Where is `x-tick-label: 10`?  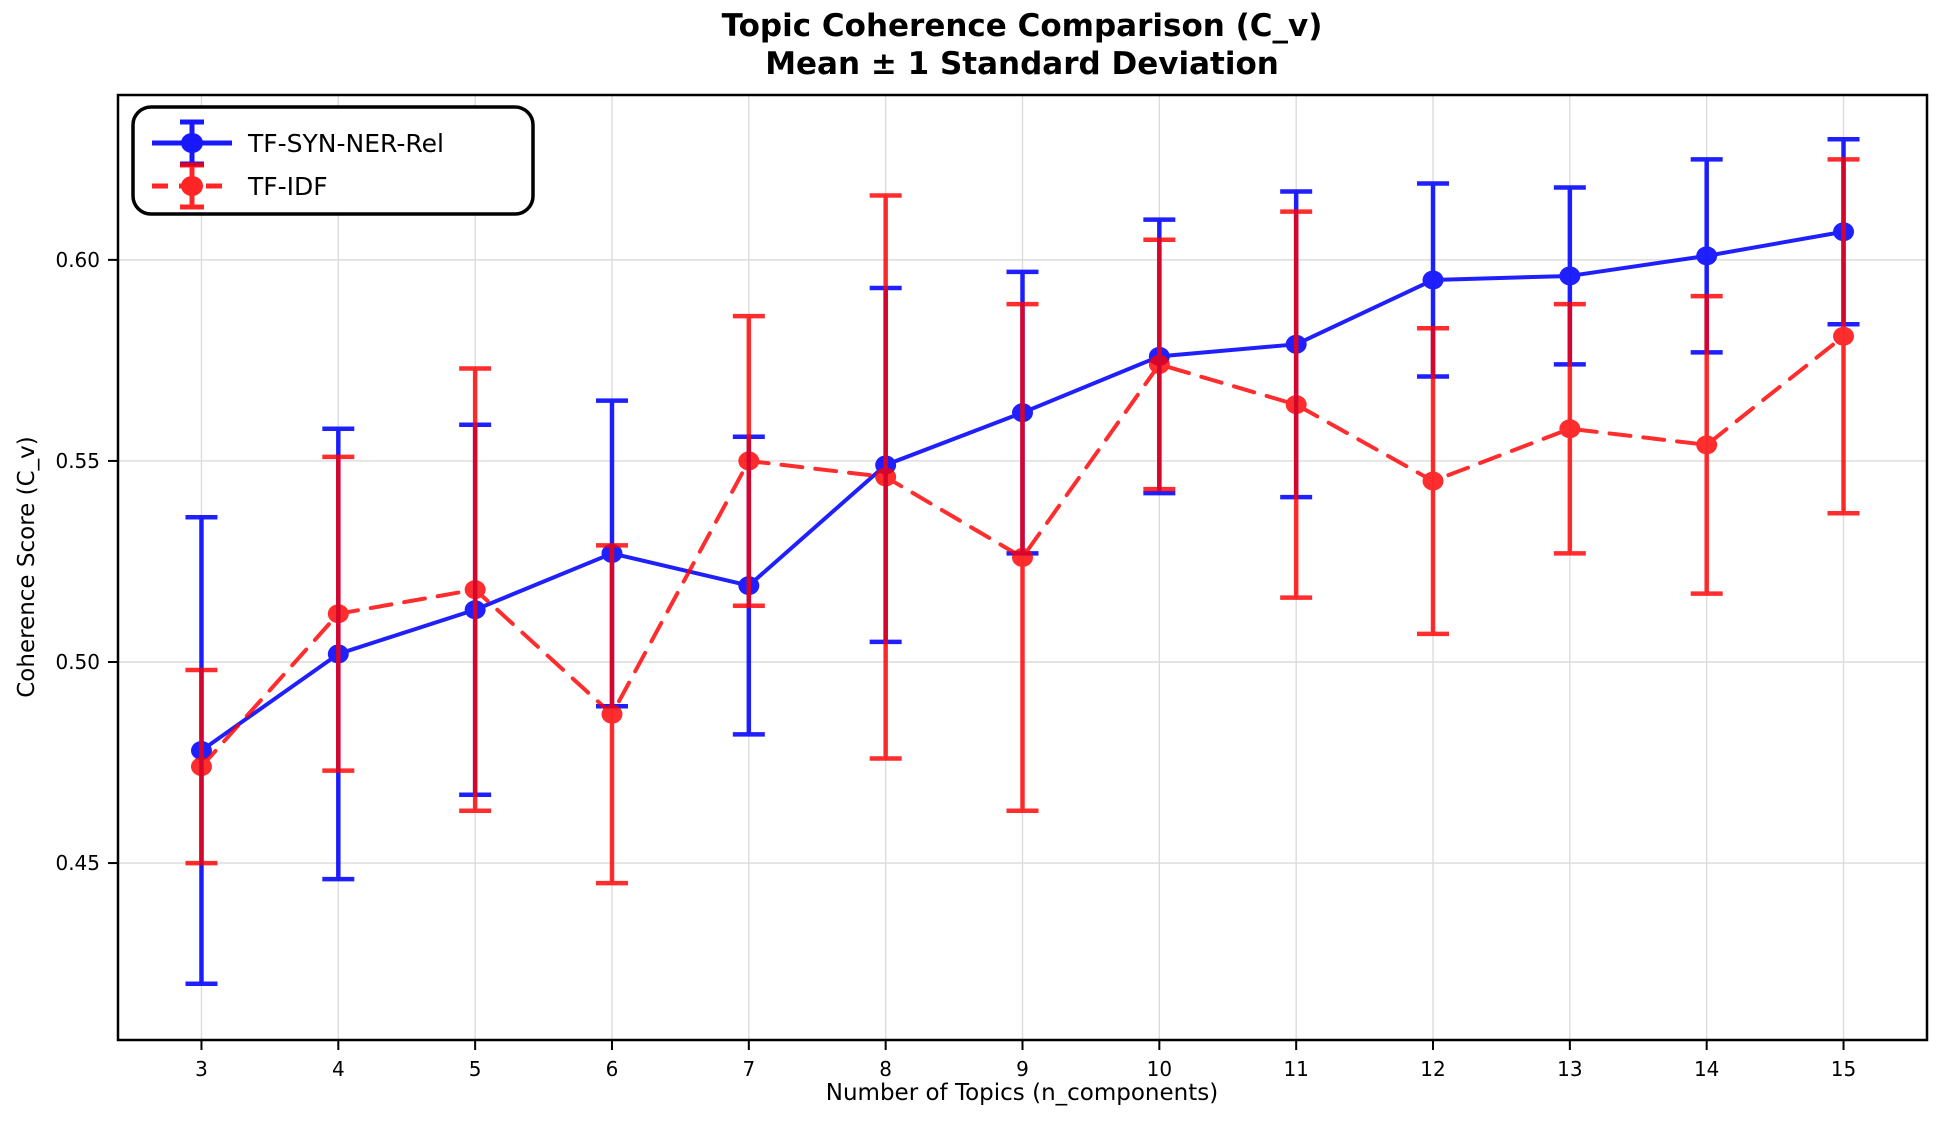 x-tick-label: 10 is located at coordinates (1159, 1069).